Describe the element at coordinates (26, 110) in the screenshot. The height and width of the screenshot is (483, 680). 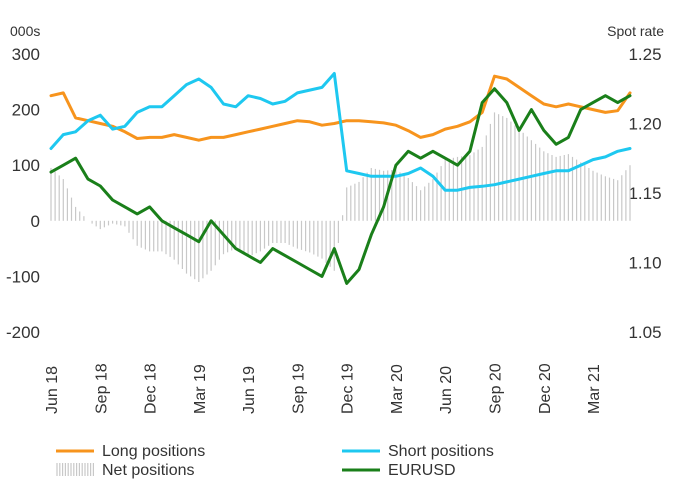
I see `left-tick-label: 200` at that location.